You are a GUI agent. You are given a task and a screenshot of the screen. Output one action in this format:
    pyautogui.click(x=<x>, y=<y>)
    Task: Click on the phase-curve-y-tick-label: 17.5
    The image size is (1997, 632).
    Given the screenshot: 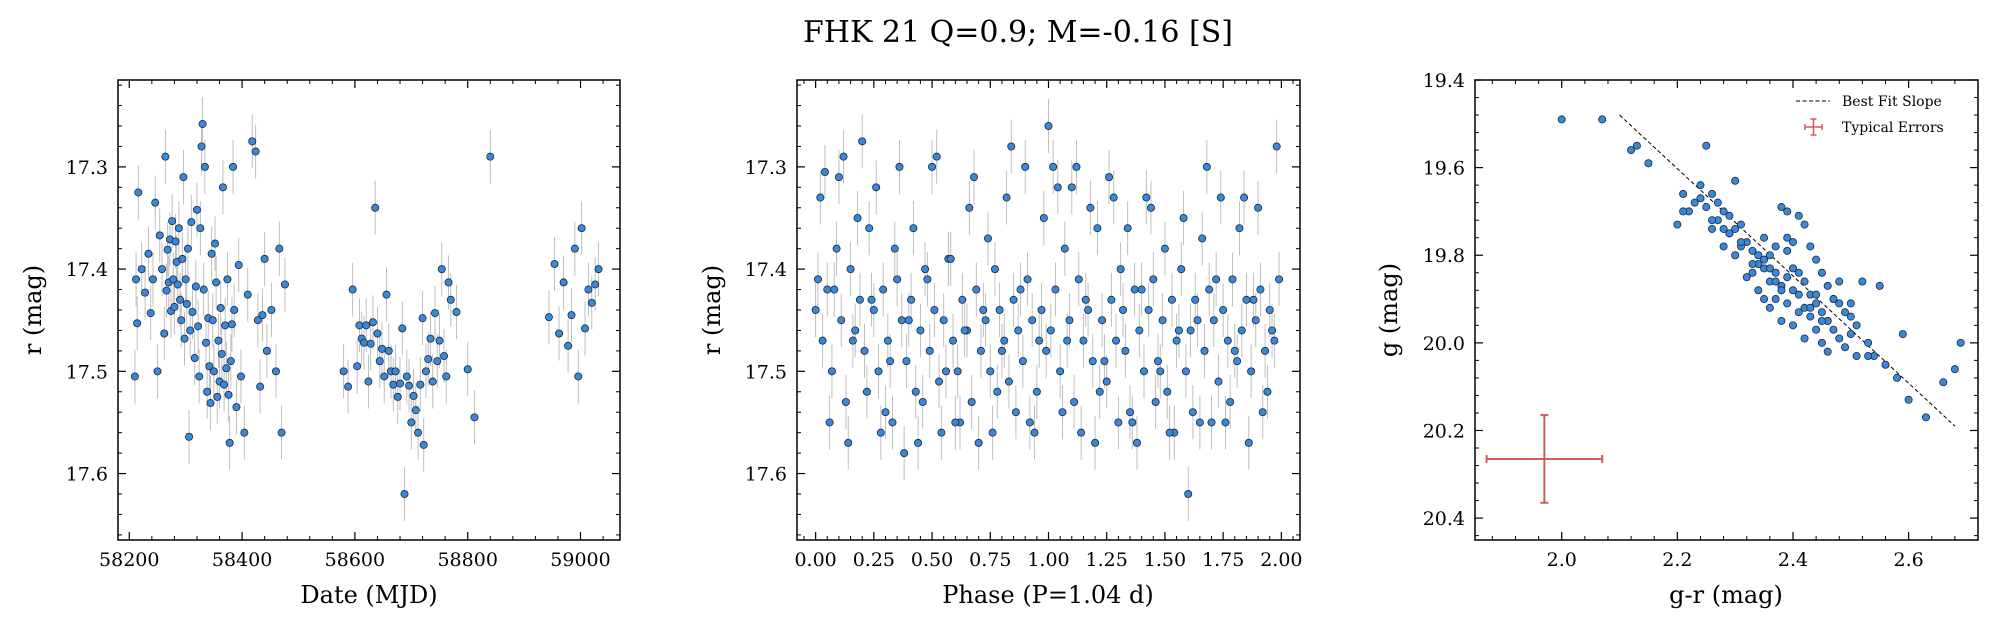 What is the action you would take?
    pyautogui.click(x=766, y=372)
    